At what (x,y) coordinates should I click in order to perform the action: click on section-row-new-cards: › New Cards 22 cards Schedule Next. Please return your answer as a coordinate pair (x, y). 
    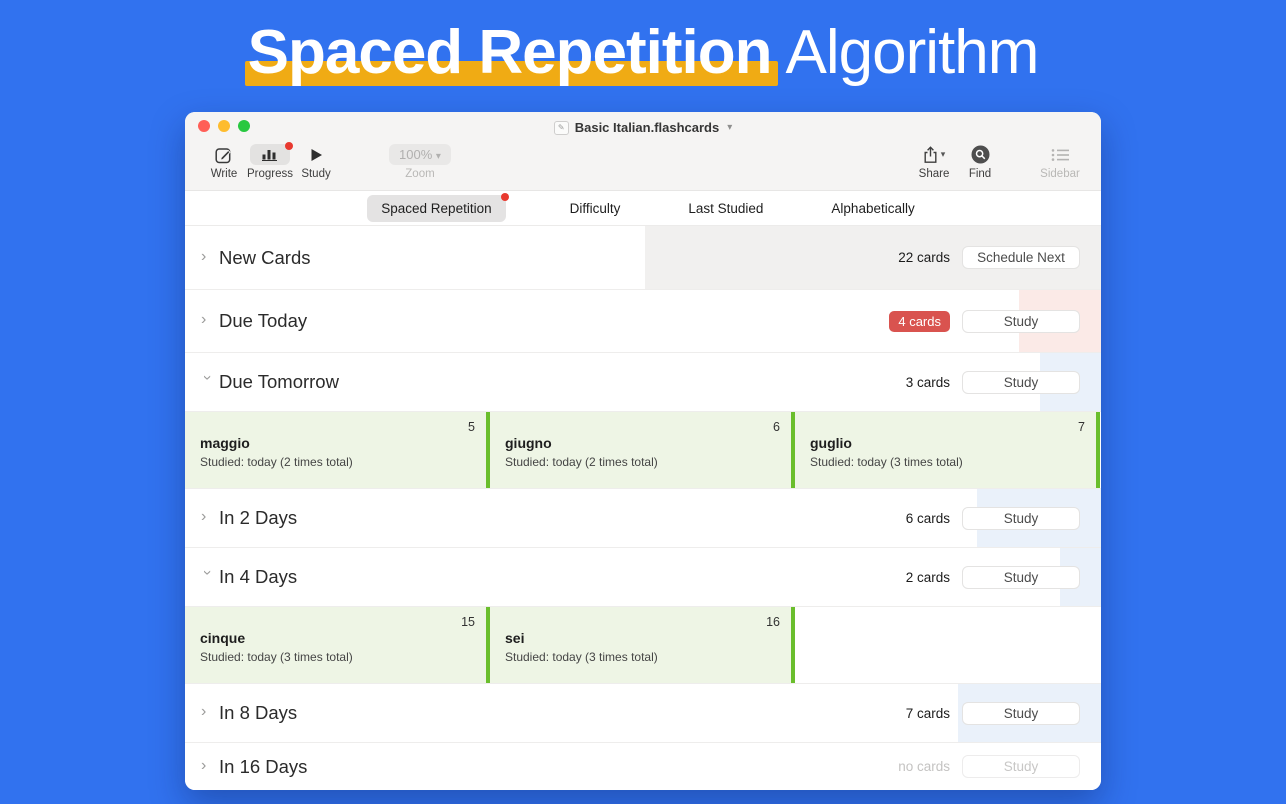
    Looking at the image, I should click on (643, 258).